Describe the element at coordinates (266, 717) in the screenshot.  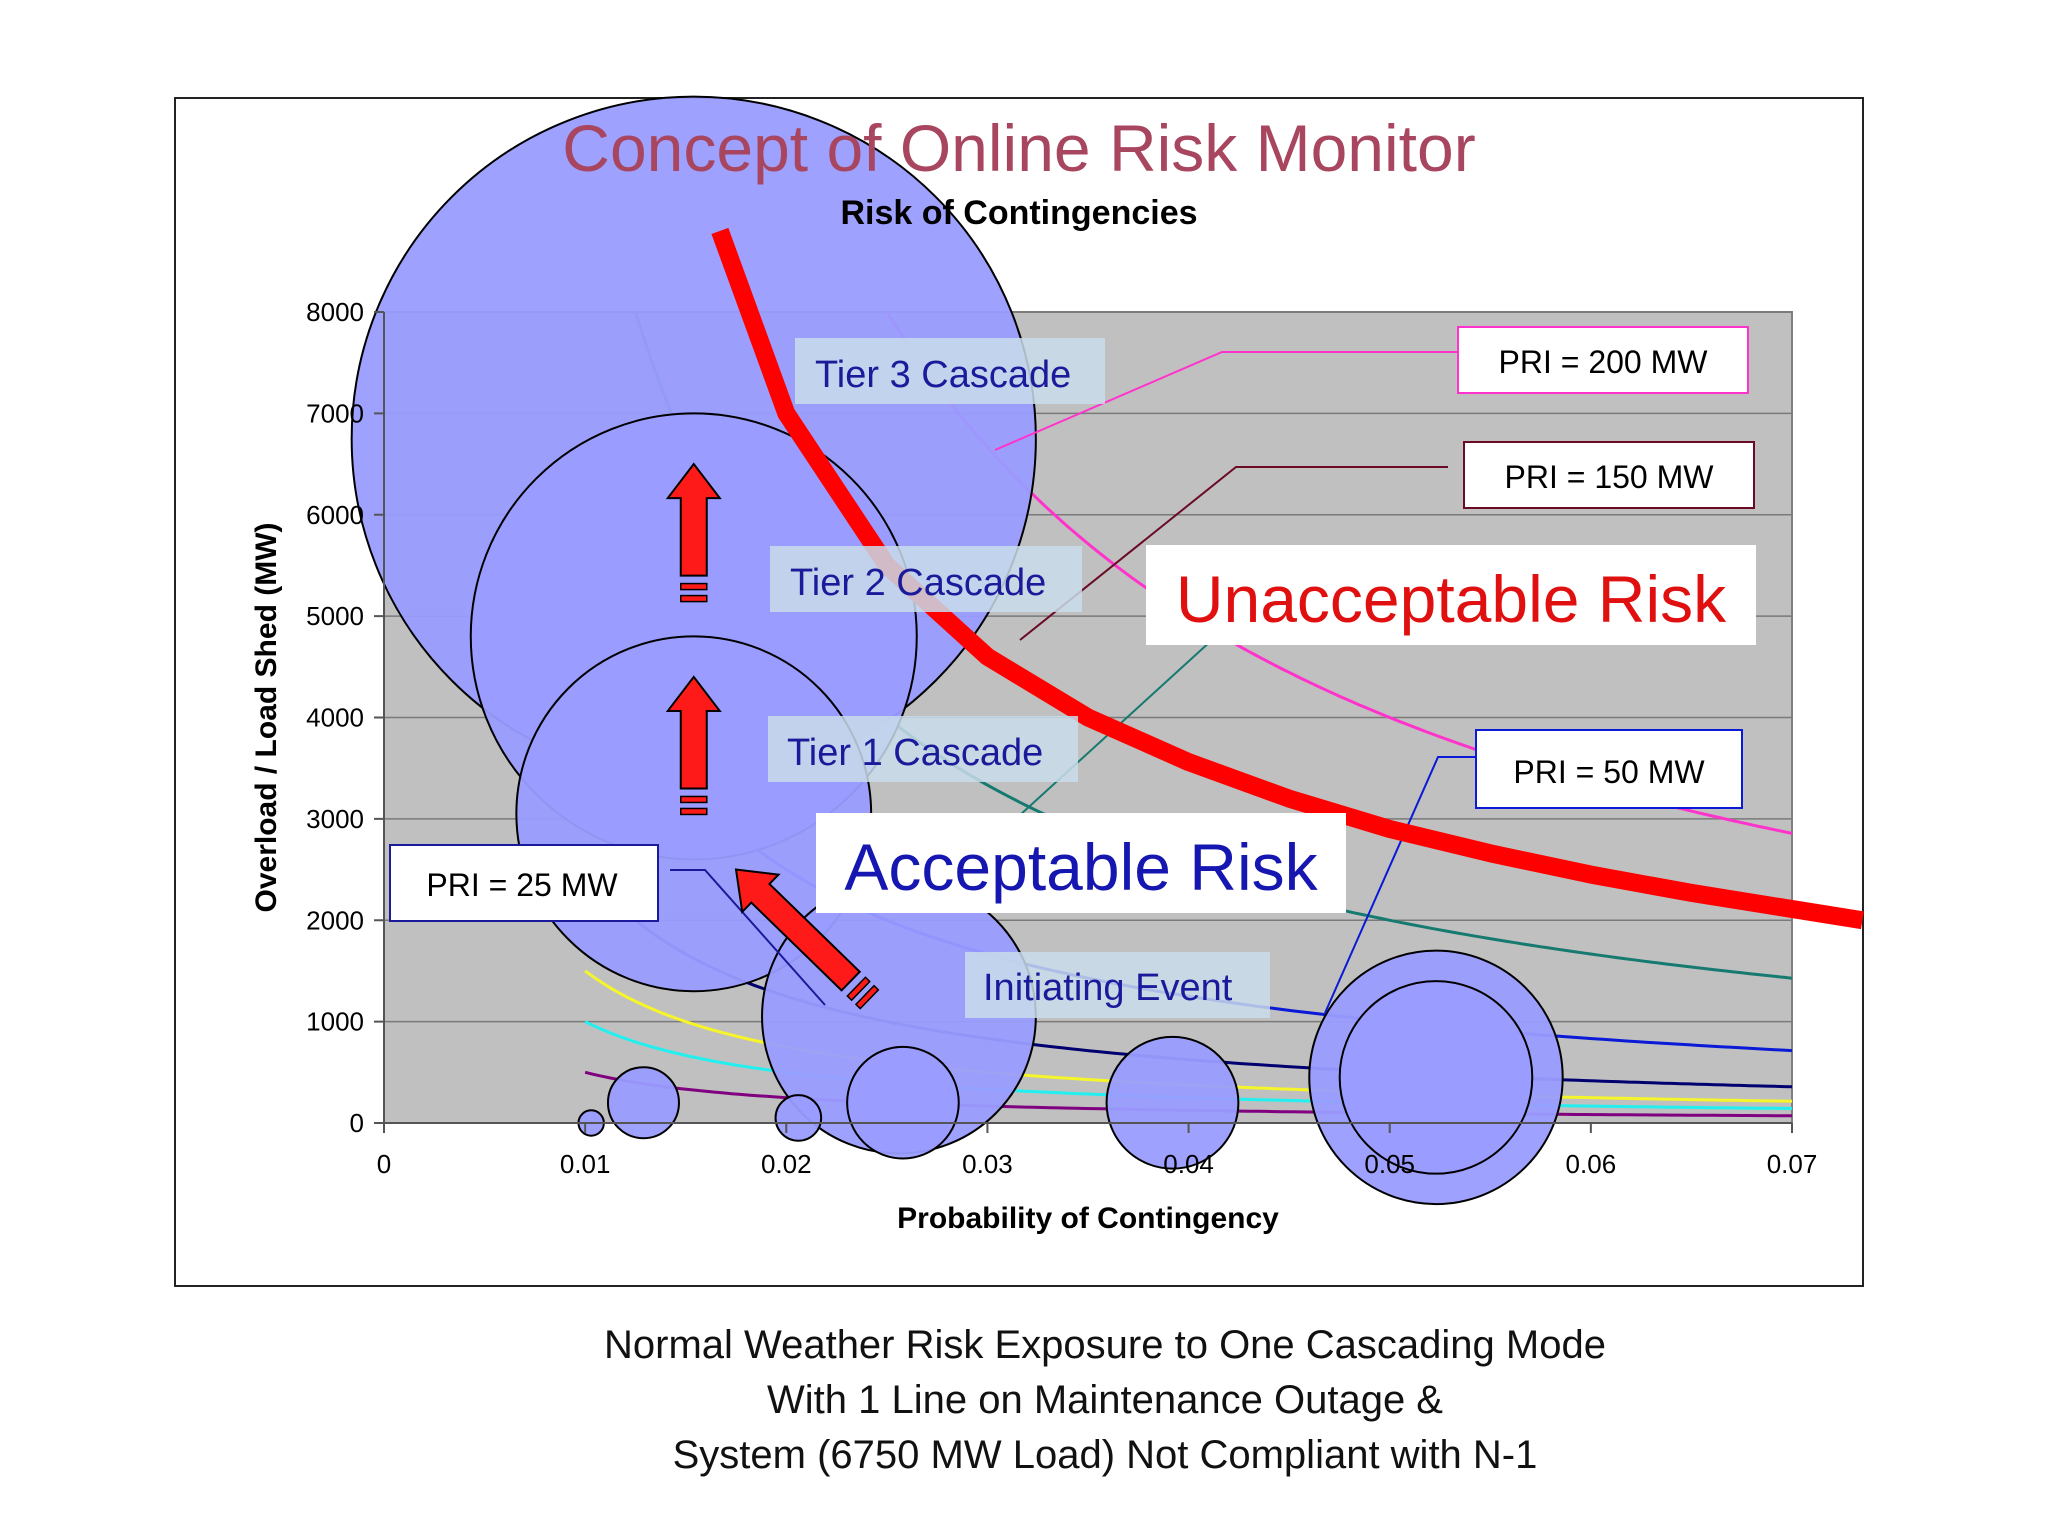
I see `y-axis-title: Overload / Load Shed (MW)` at that location.